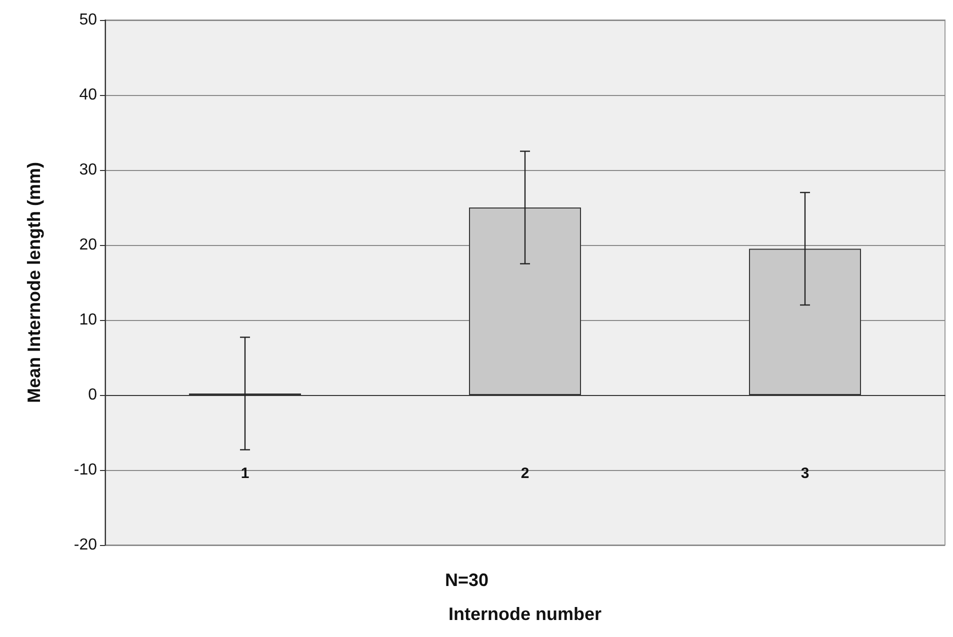 Image resolution: width=953 pixels, height=637 pixels. I want to click on y-tick-label: 40, so click(88, 95).